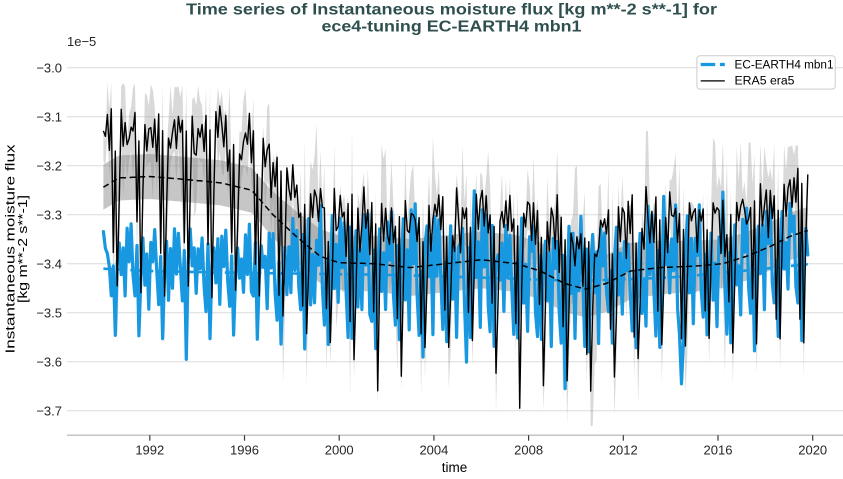  Describe the element at coordinates (765, 82) in the screenshot. I see `svg-text: ERA5 era5` at that location.